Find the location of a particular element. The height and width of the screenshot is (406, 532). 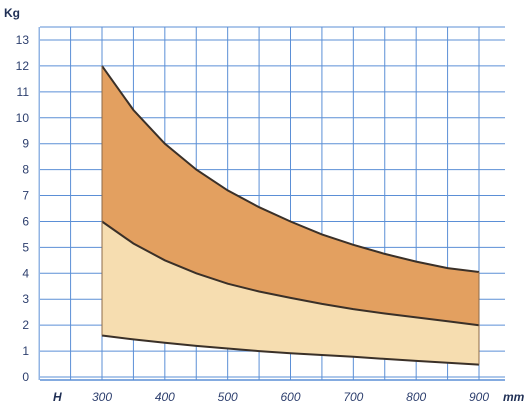

x-tick-label: 600 is located at coordinates (290, 397).